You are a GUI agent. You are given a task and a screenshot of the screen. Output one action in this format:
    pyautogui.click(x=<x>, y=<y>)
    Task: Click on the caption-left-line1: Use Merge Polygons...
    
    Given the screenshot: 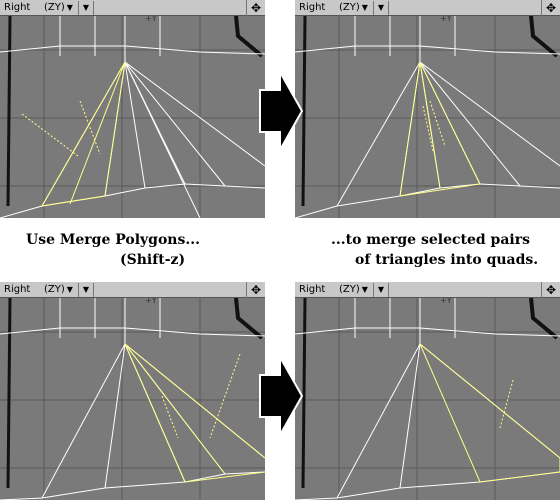 What is the action you would take?
    pyautogui.click(x=113, y=240)
    